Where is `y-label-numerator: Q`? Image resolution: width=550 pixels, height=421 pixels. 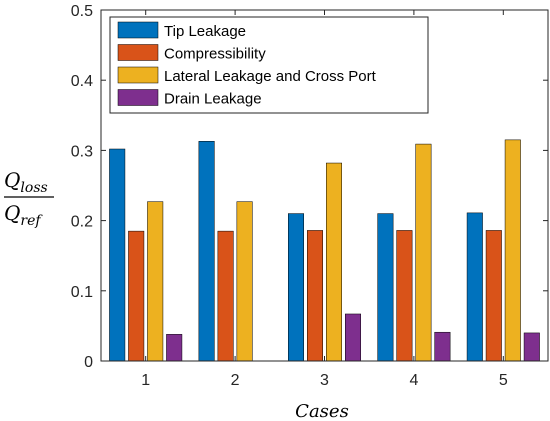 y-label-numerator: Q is located at coordinates (12, 180).